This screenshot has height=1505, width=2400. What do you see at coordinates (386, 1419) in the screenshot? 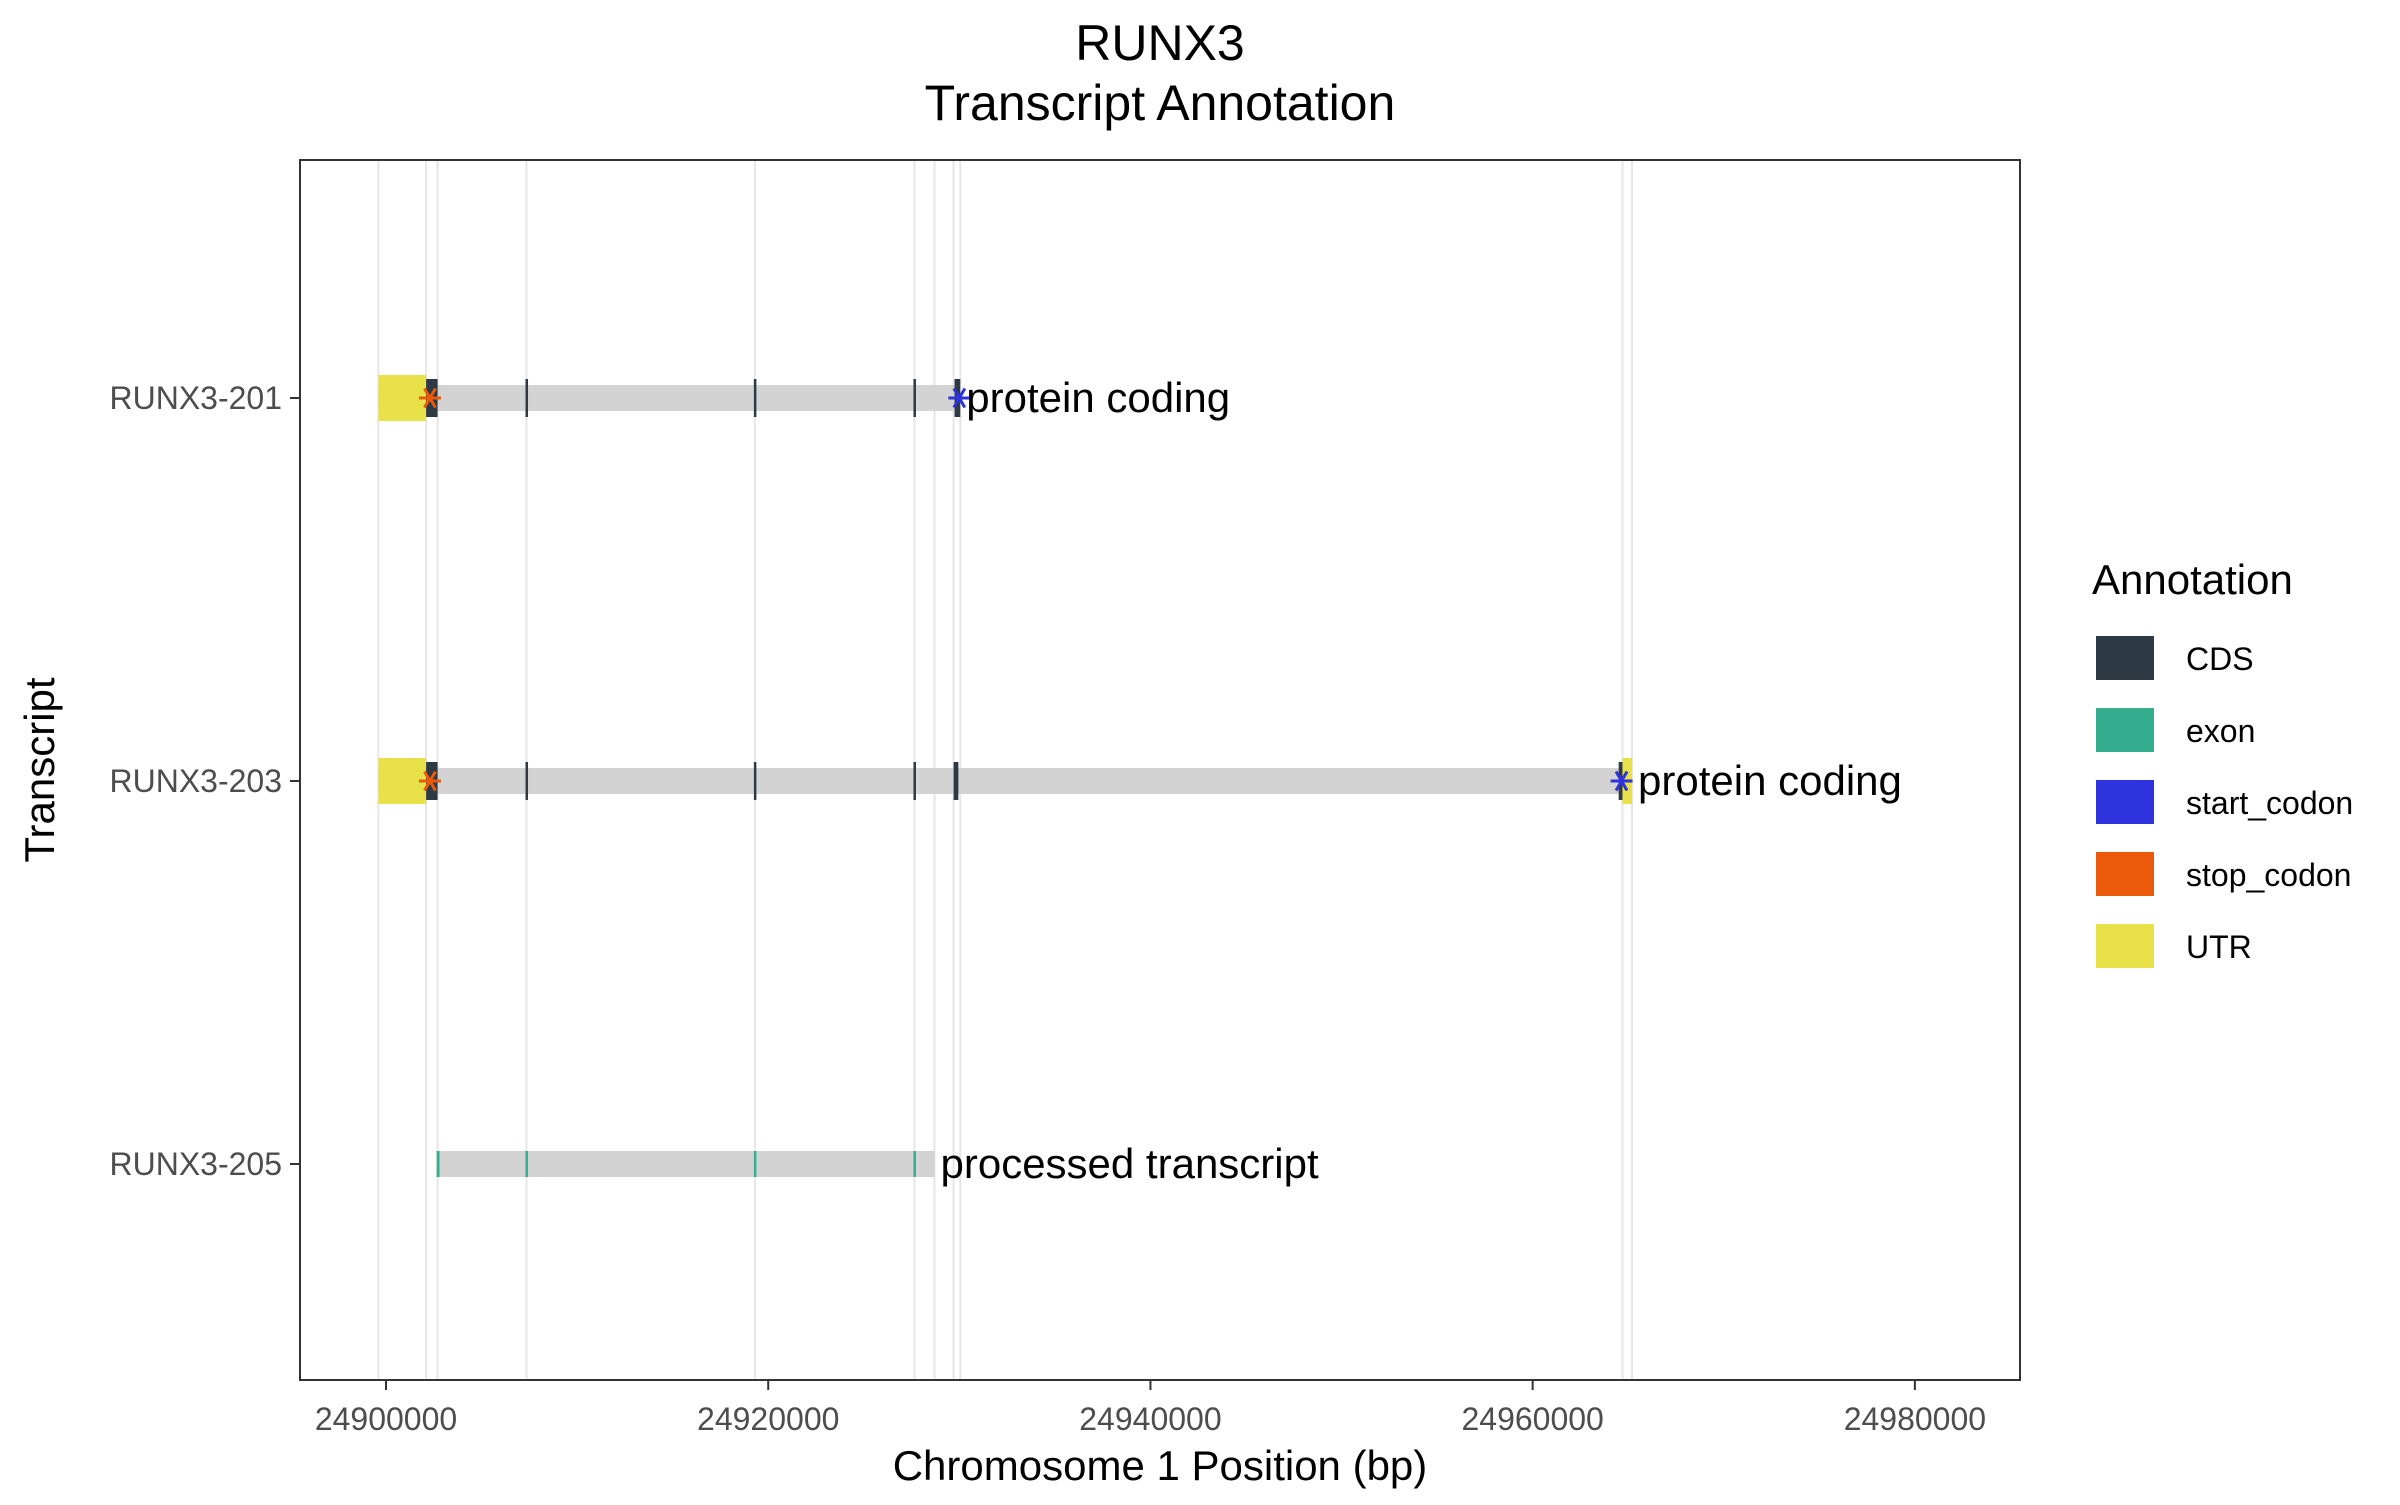
I see `x-tick-label: 24900000` at bounding box center [386, 1419].